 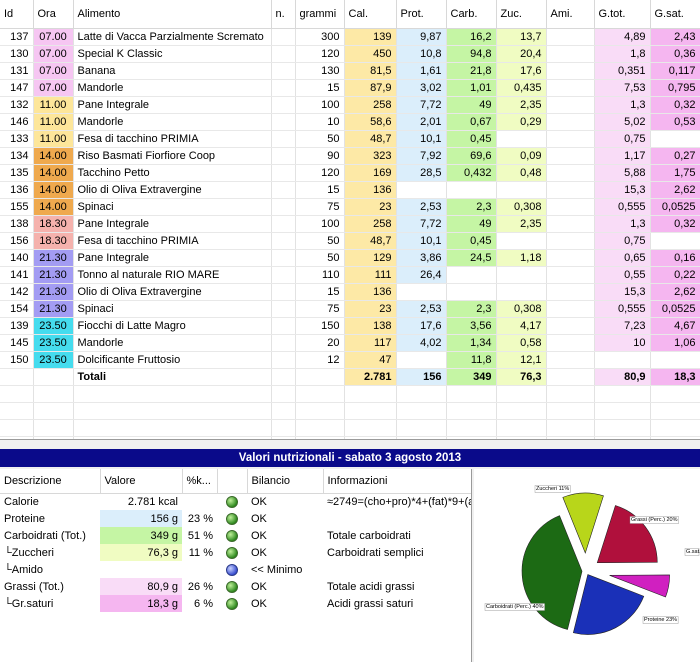 What do you see at coordinates (199, 501) in the screenshot?
I see `summary-pct` at bounding box center [199, 501].